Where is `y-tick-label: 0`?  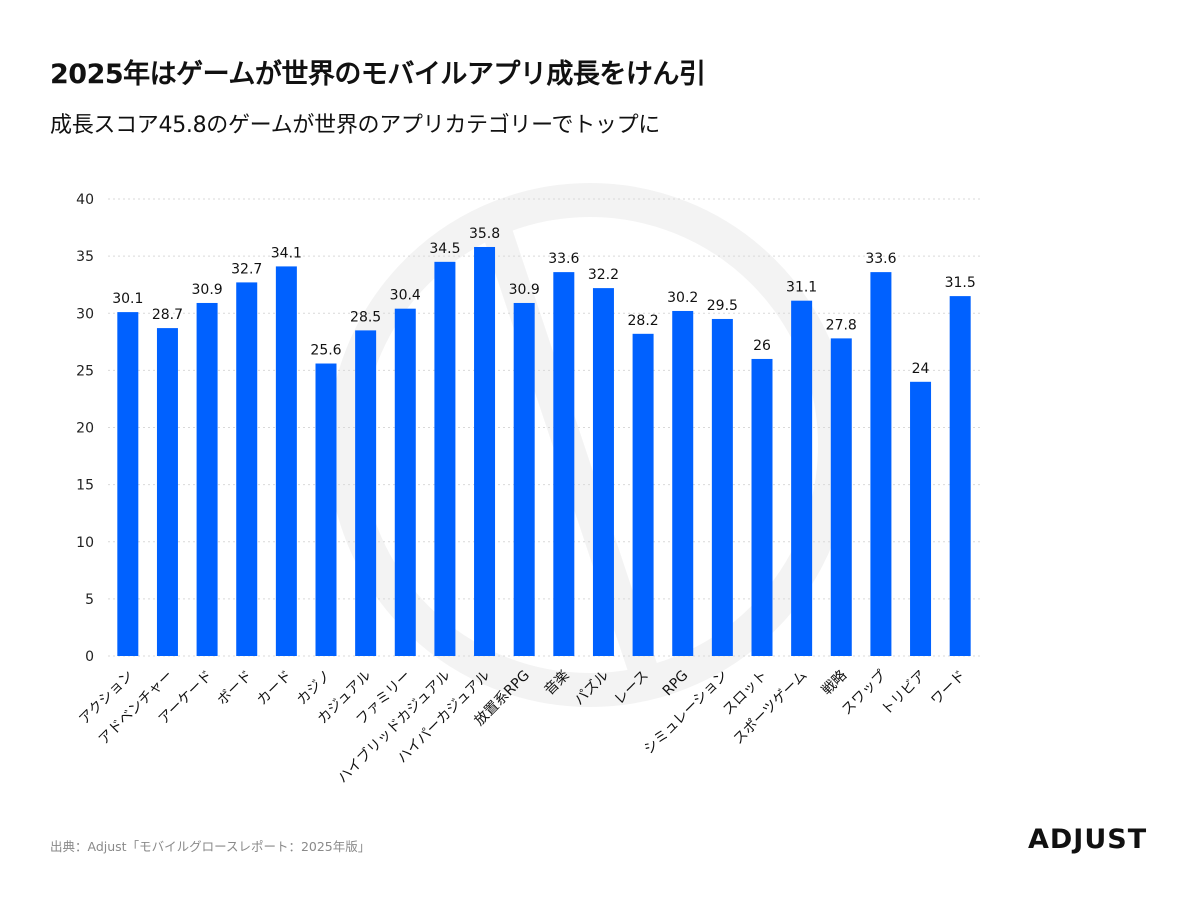 y-tick-label: 0 is located at coordinates (89, 657).